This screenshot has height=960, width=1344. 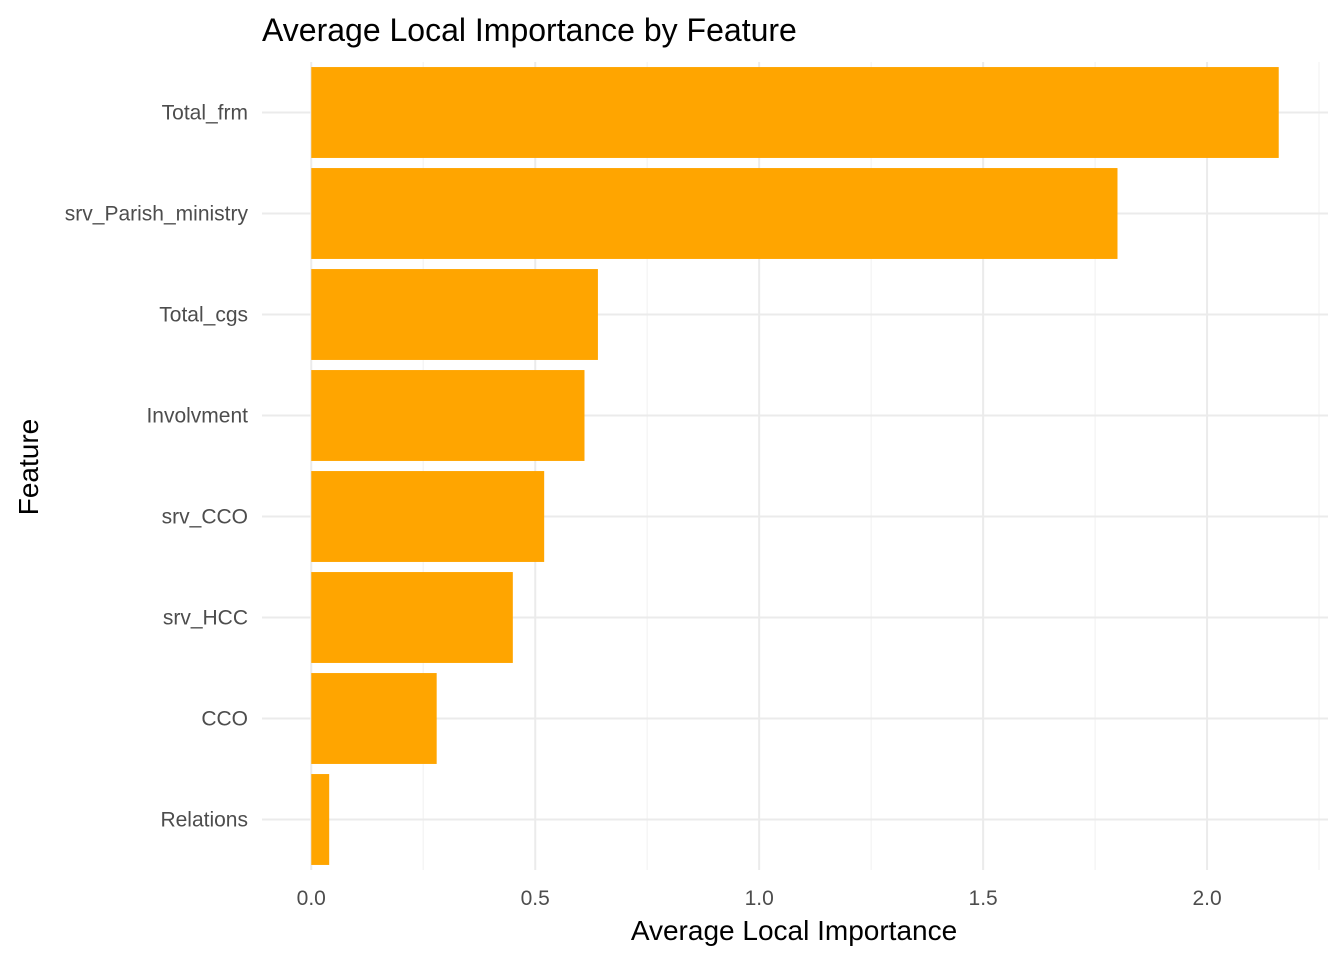 What do you see at coordinates (454, 314) in the screenshot?
I see `bar-total-cgs` at bounding box center [454, 314].